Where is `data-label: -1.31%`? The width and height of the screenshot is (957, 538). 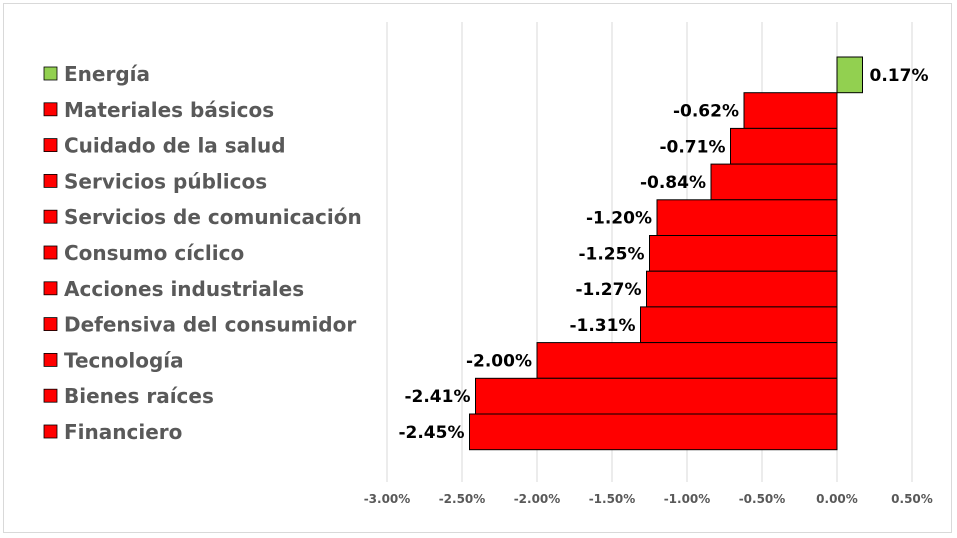 data-label: -1.31% is located at coordinates (602, 326).